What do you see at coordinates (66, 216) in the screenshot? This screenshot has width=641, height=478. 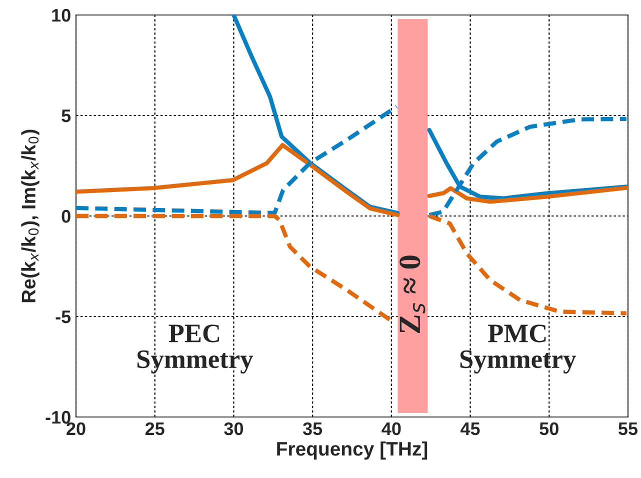 I see `y-tick-label: 0` at bounding box center [66, 216].